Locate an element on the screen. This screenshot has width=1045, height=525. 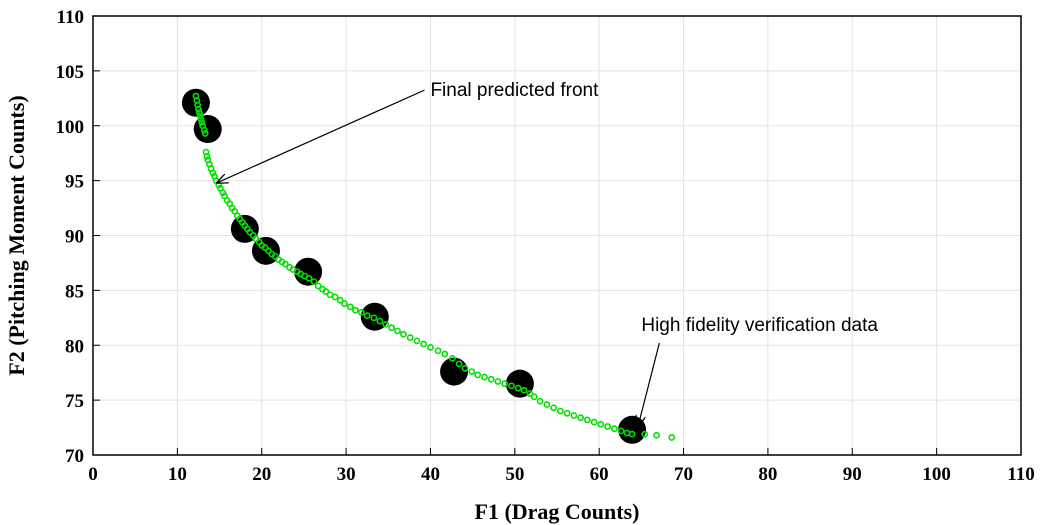
y-tick-label: 90 is located at coordinates (74, 237).